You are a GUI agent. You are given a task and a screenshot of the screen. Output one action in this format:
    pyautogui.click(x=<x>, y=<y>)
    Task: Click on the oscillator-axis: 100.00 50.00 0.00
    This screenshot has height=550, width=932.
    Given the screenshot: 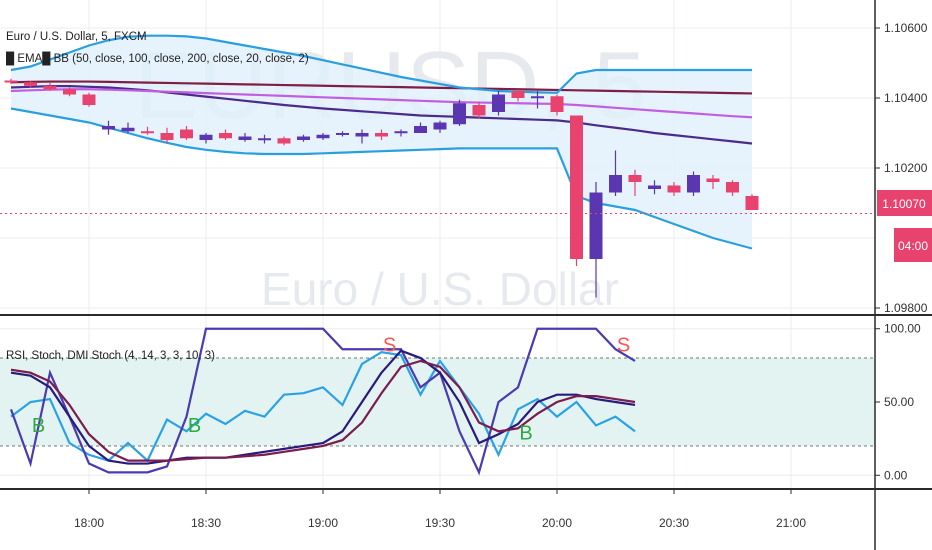 What is the action you would take?
    pyautogui.click(x=898, y=402)
    